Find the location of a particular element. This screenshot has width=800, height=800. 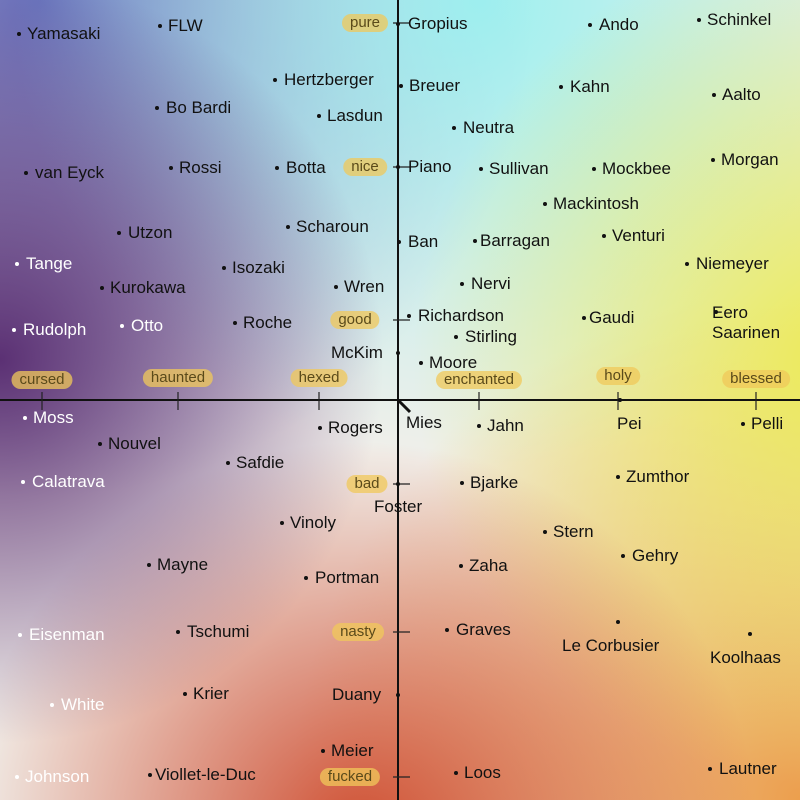

architect-label: Rudolph is located at coordinates (55, 329).